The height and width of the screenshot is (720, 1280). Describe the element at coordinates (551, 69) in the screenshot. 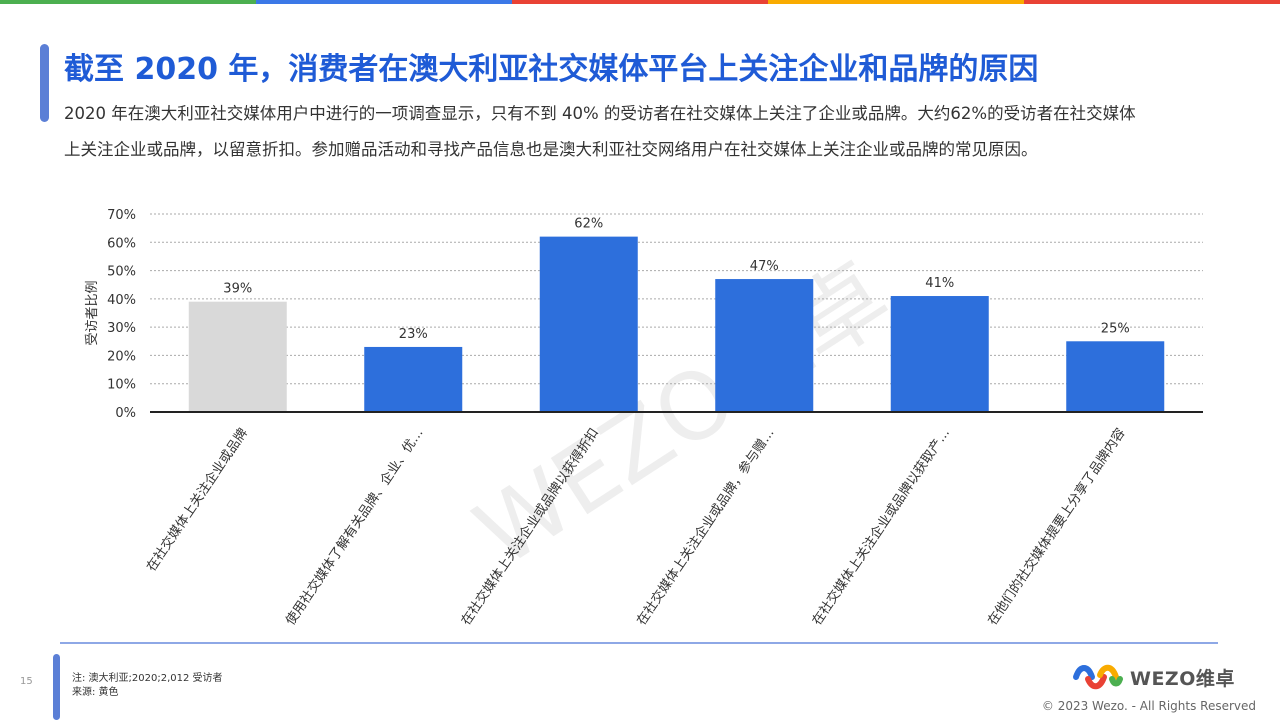

I see `slide-title: 截至 2020 年，消费者在澳大利亚社交媒体平台上关注企业和品牌的原因` at that location.